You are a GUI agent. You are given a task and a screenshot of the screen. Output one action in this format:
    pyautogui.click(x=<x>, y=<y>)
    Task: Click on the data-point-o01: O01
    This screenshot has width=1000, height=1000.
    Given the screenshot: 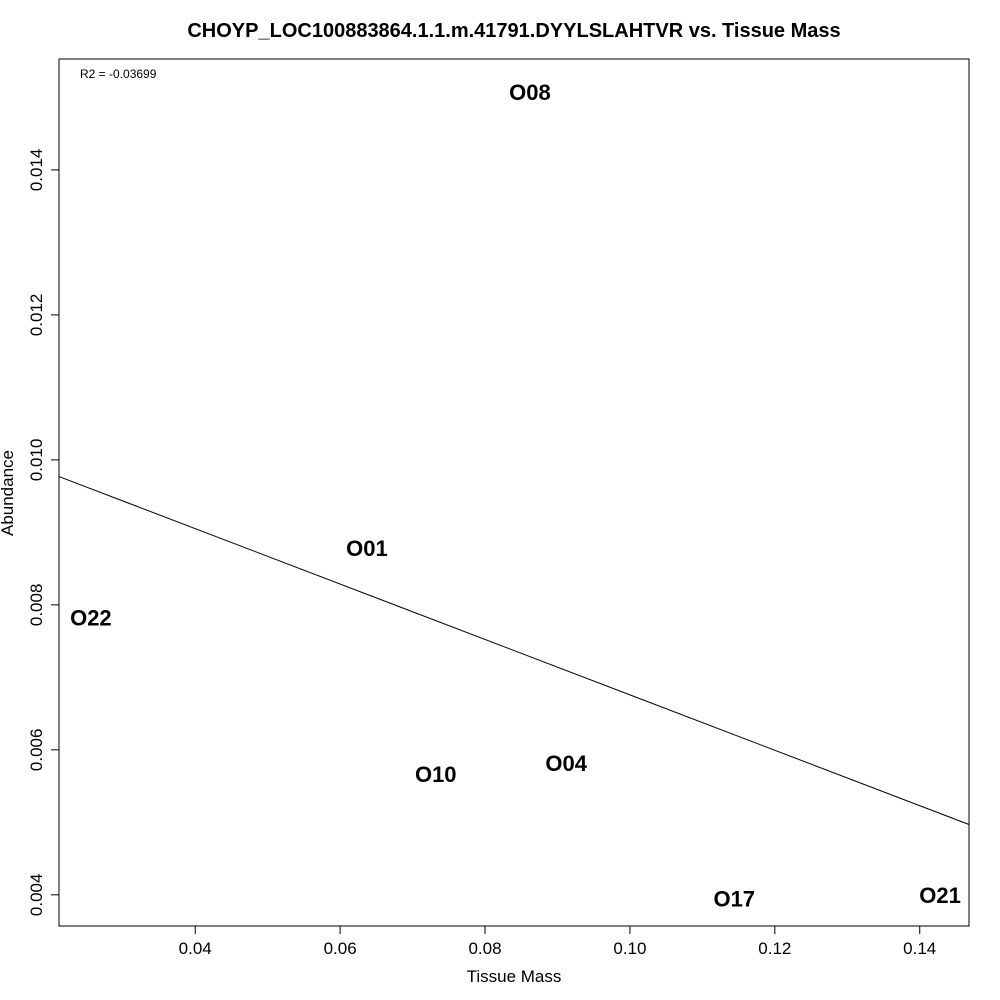 What is the action you would take?
    pyautogui.click(x=367, y=548)
    